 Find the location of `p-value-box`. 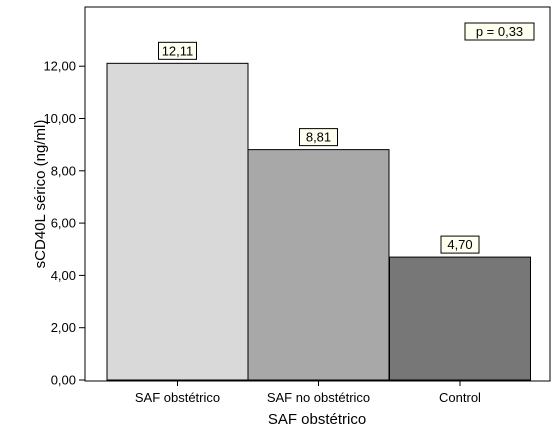

p-value-box is located at coordinates (499, 31).